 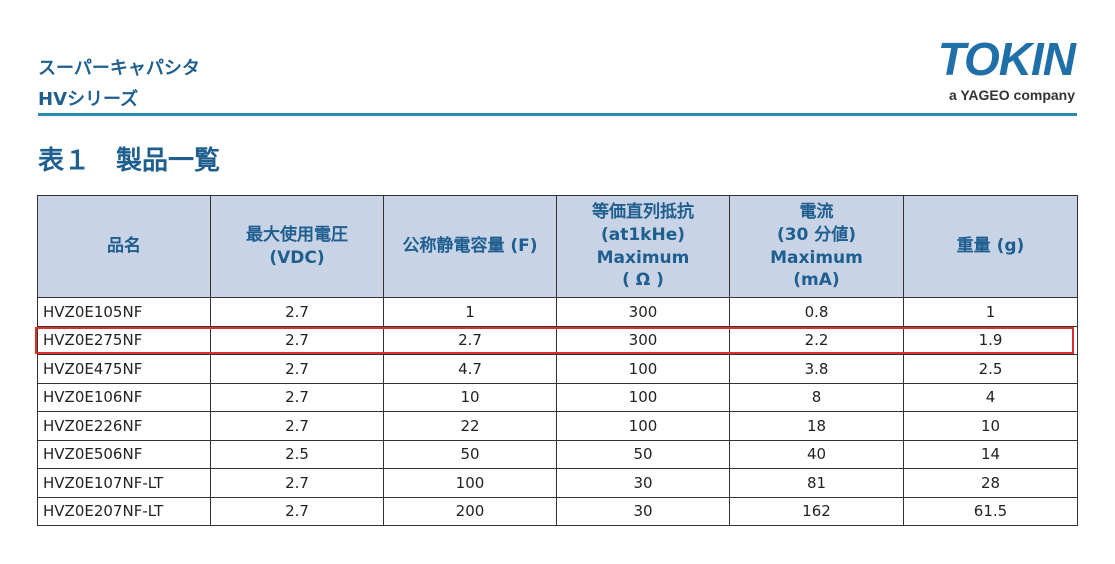 What do you see at coordinates (816, 312) in the screenshot?
I see `value-cell: 0.8` at bounding box center [816, 312].